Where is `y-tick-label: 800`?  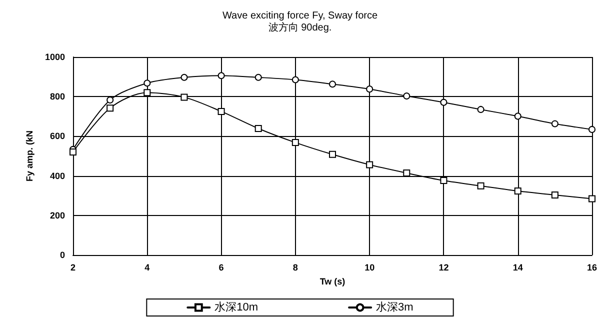
y-tick-label: 800 is located at coordinates (57, 97).